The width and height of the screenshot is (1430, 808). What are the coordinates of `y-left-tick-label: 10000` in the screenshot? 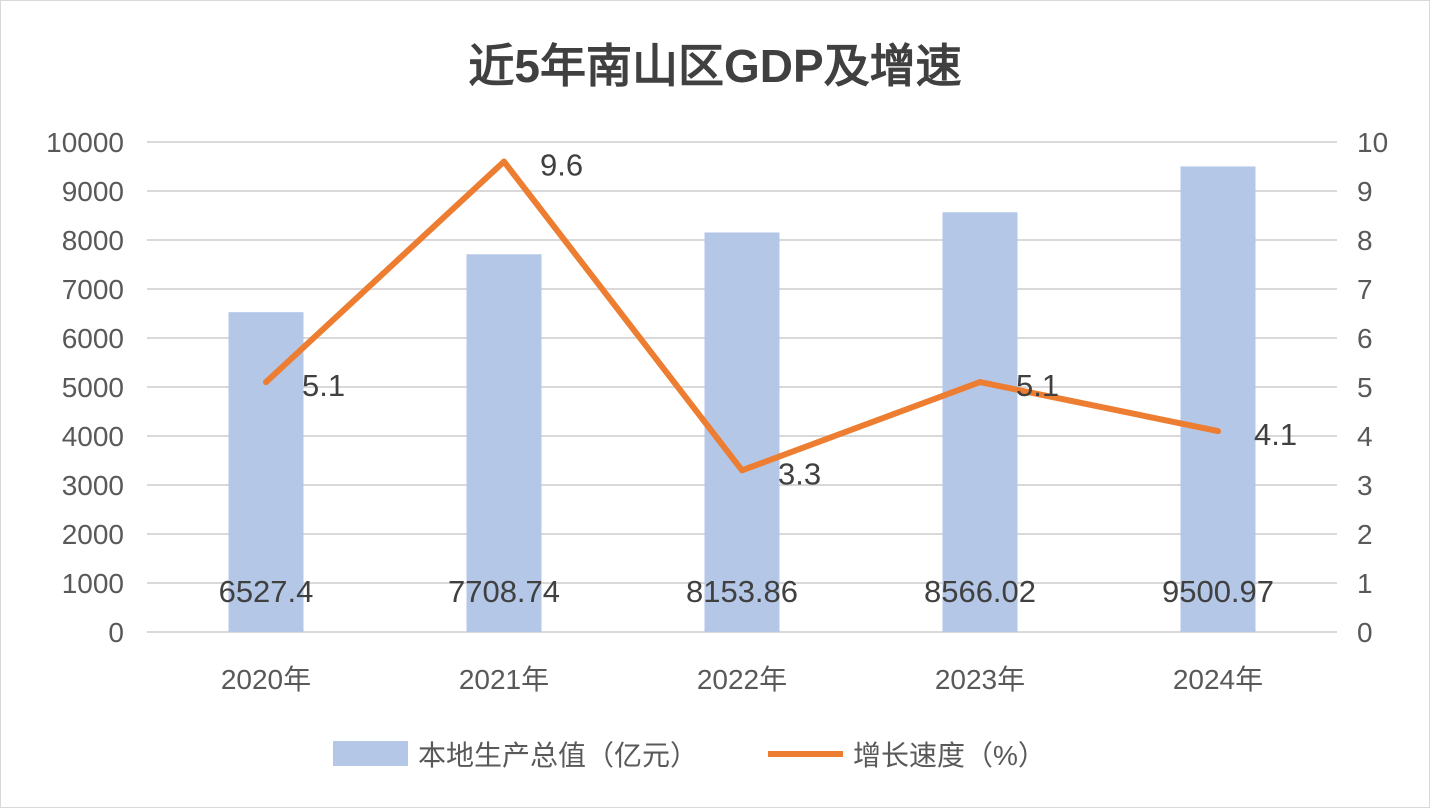 It's located at (85, 142).